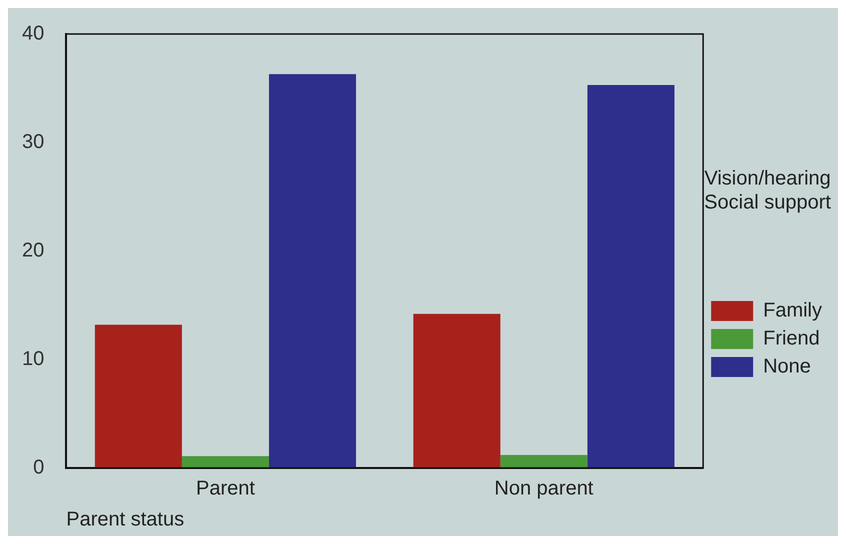 The image size is (846, 544). Describe the element at coordinates (226, 489) in the screenshot. I see `x-tick-label: Parent` at that location.